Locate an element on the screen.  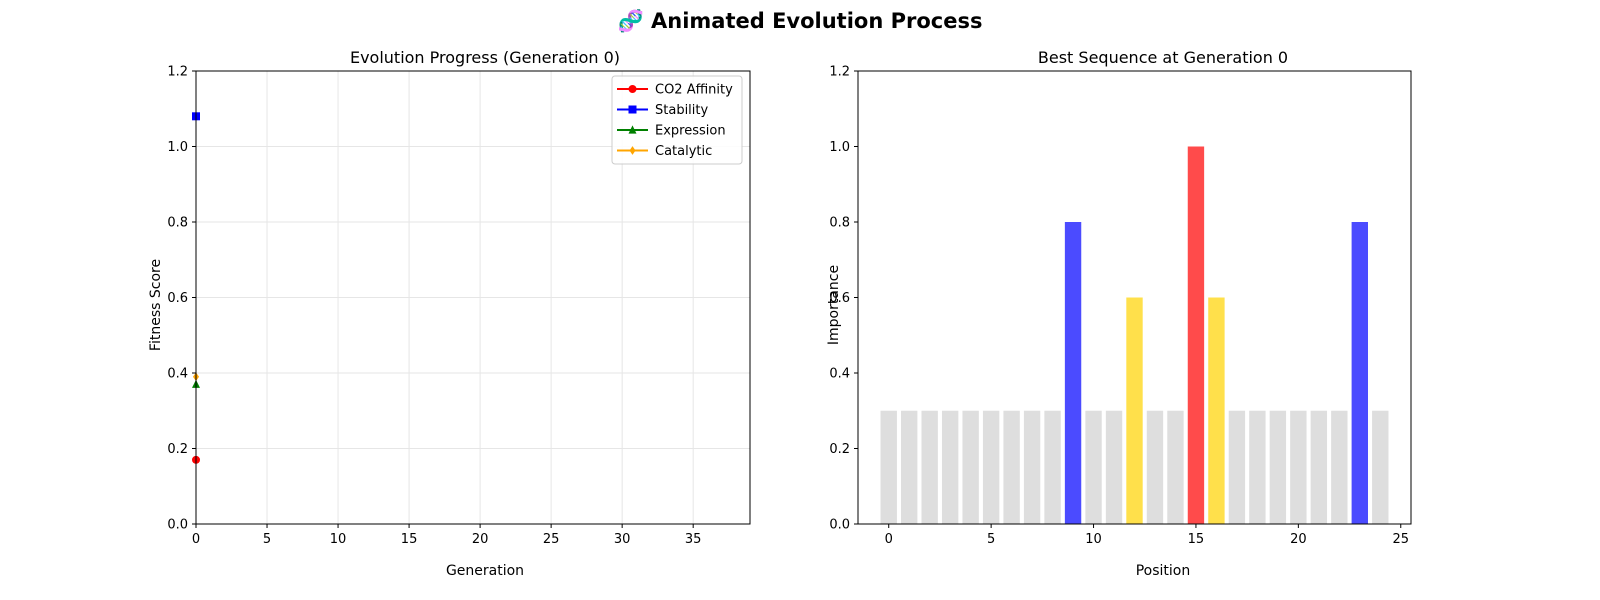
legend-entry: Stability is located at coordinates (663, 110).